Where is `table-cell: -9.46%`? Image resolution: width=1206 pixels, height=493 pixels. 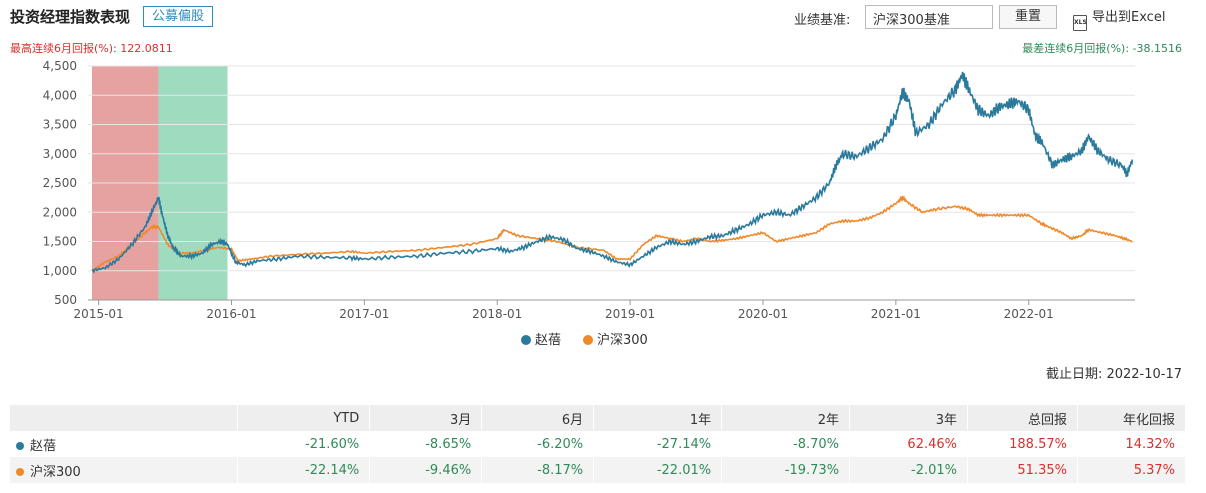
table-cell: -9.46% is located at coordinates (426, 470).